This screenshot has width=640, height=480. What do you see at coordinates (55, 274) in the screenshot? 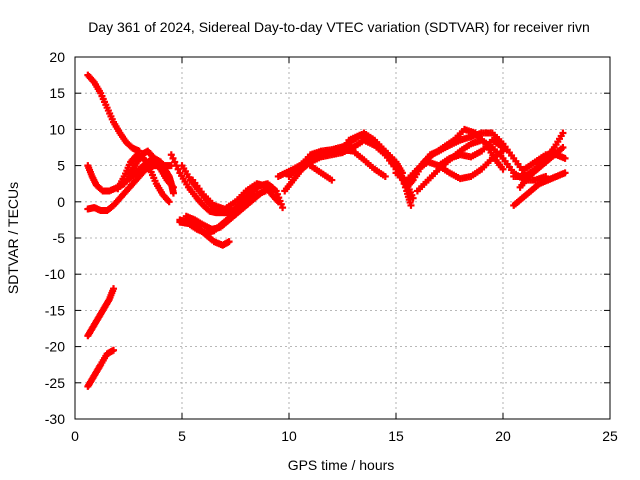
I see `y-tick-label: -10` at bounding box center [55, 274].